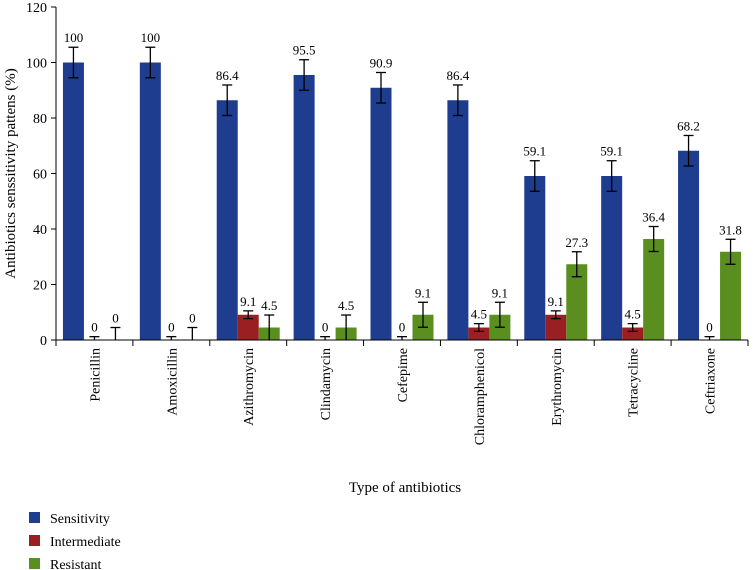 This screenshot has width=753, height=570. Describe the element at coordinates (36, 8) in the screenshot. I see `y-tick-label: 120` at that location.